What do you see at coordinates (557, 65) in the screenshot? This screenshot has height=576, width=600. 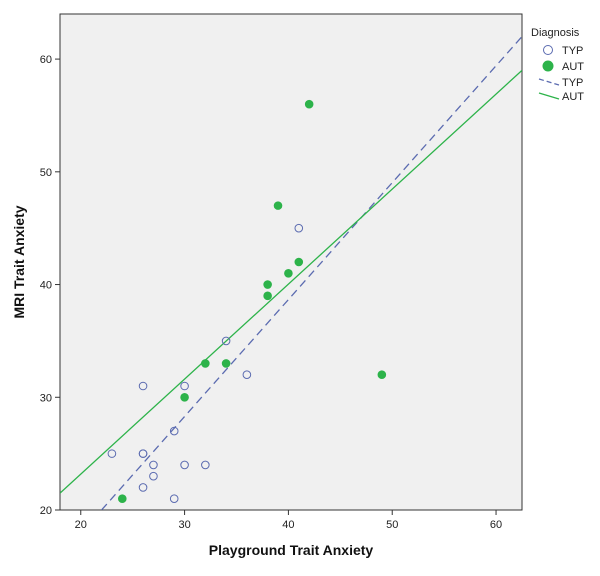 I see `legend: Diagnosis TYP AUT TYP AUT` at bounding box center [557, 65].